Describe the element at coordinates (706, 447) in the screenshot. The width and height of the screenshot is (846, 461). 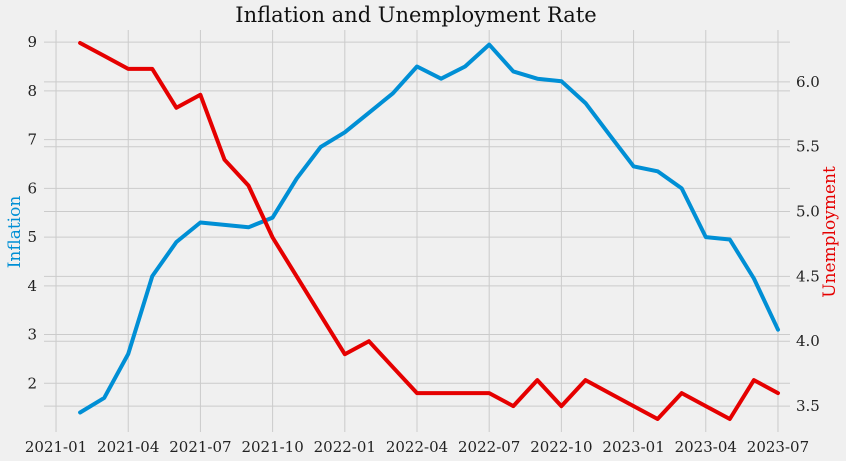
I see `x-tick-label: 2023-04` at that location.